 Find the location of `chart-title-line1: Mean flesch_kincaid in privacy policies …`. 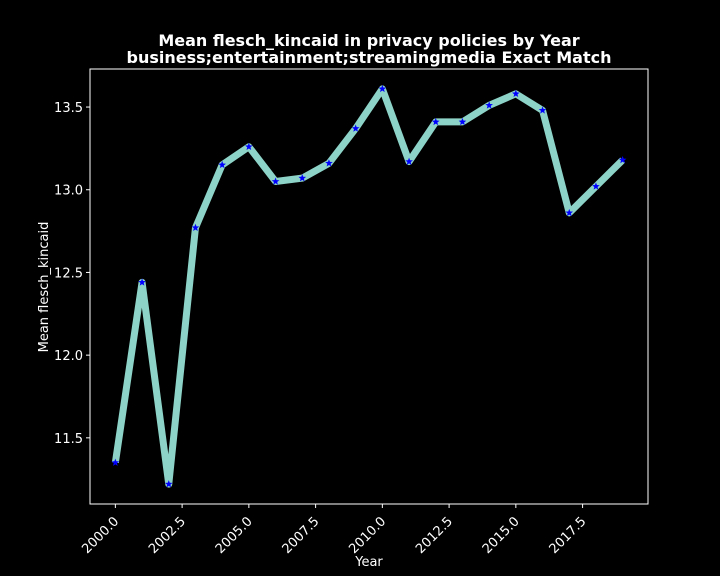

chart-title-line1: Mean flesch_kincaid in privacy policies … is located at coordinates (368, 40).